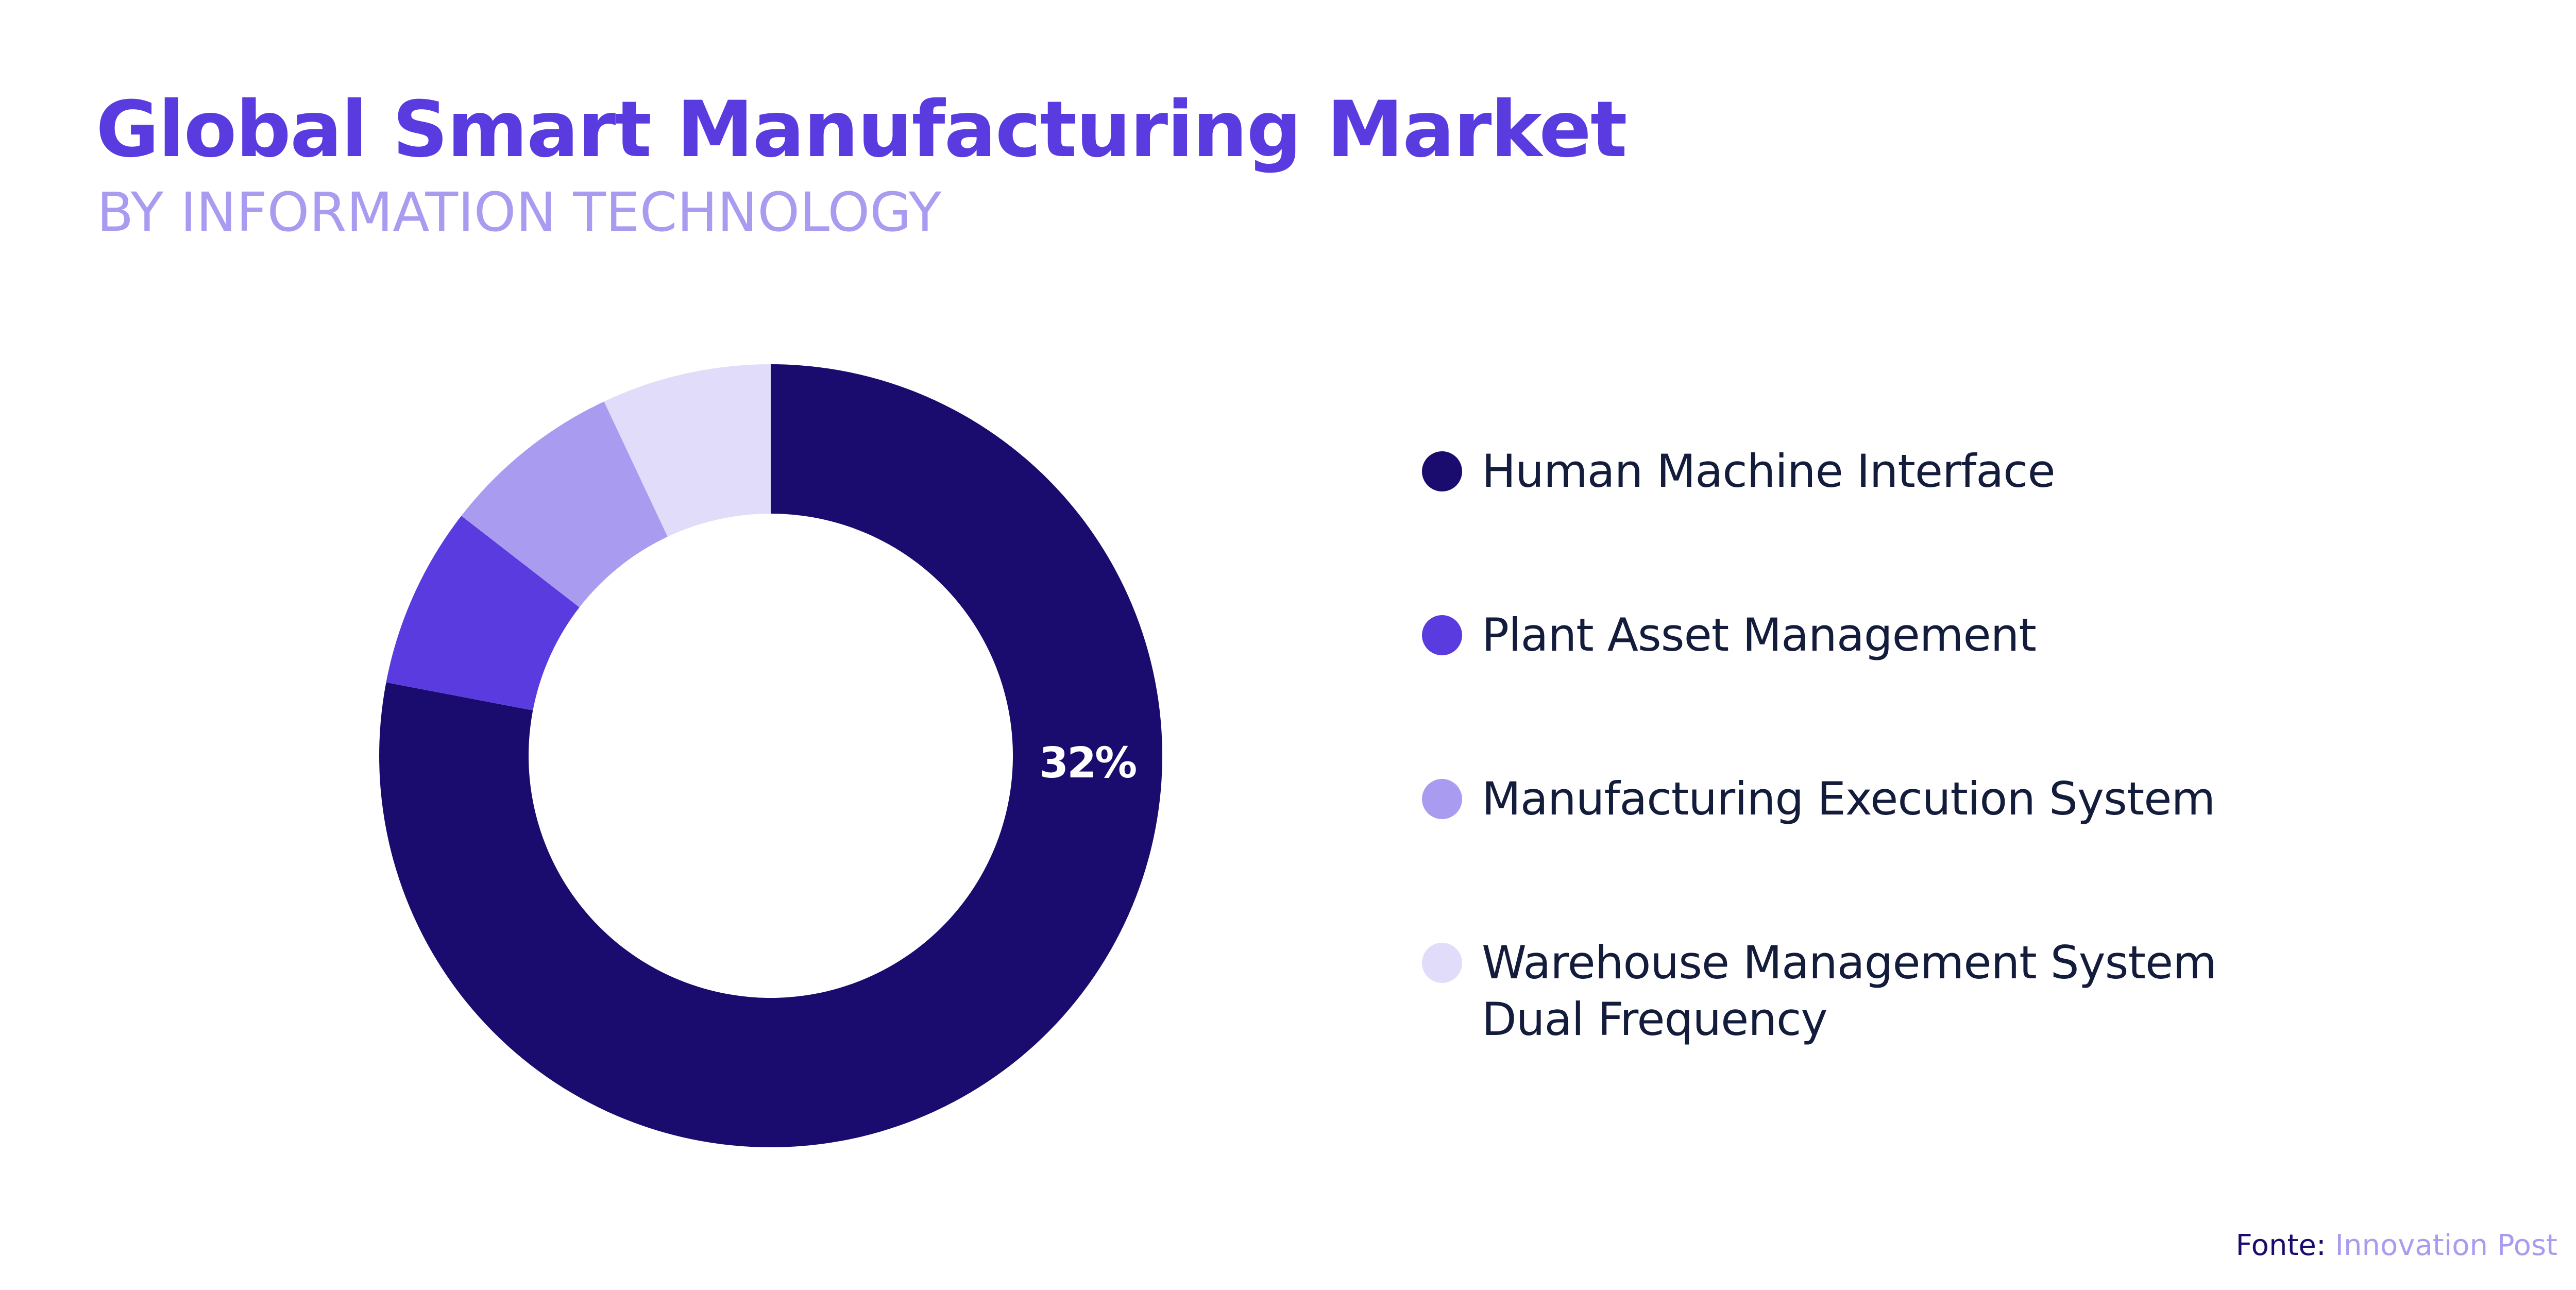 This screenshot has width=2576, height=1290. I want to click on source-label: Fonte:, so click(2280, 1245).